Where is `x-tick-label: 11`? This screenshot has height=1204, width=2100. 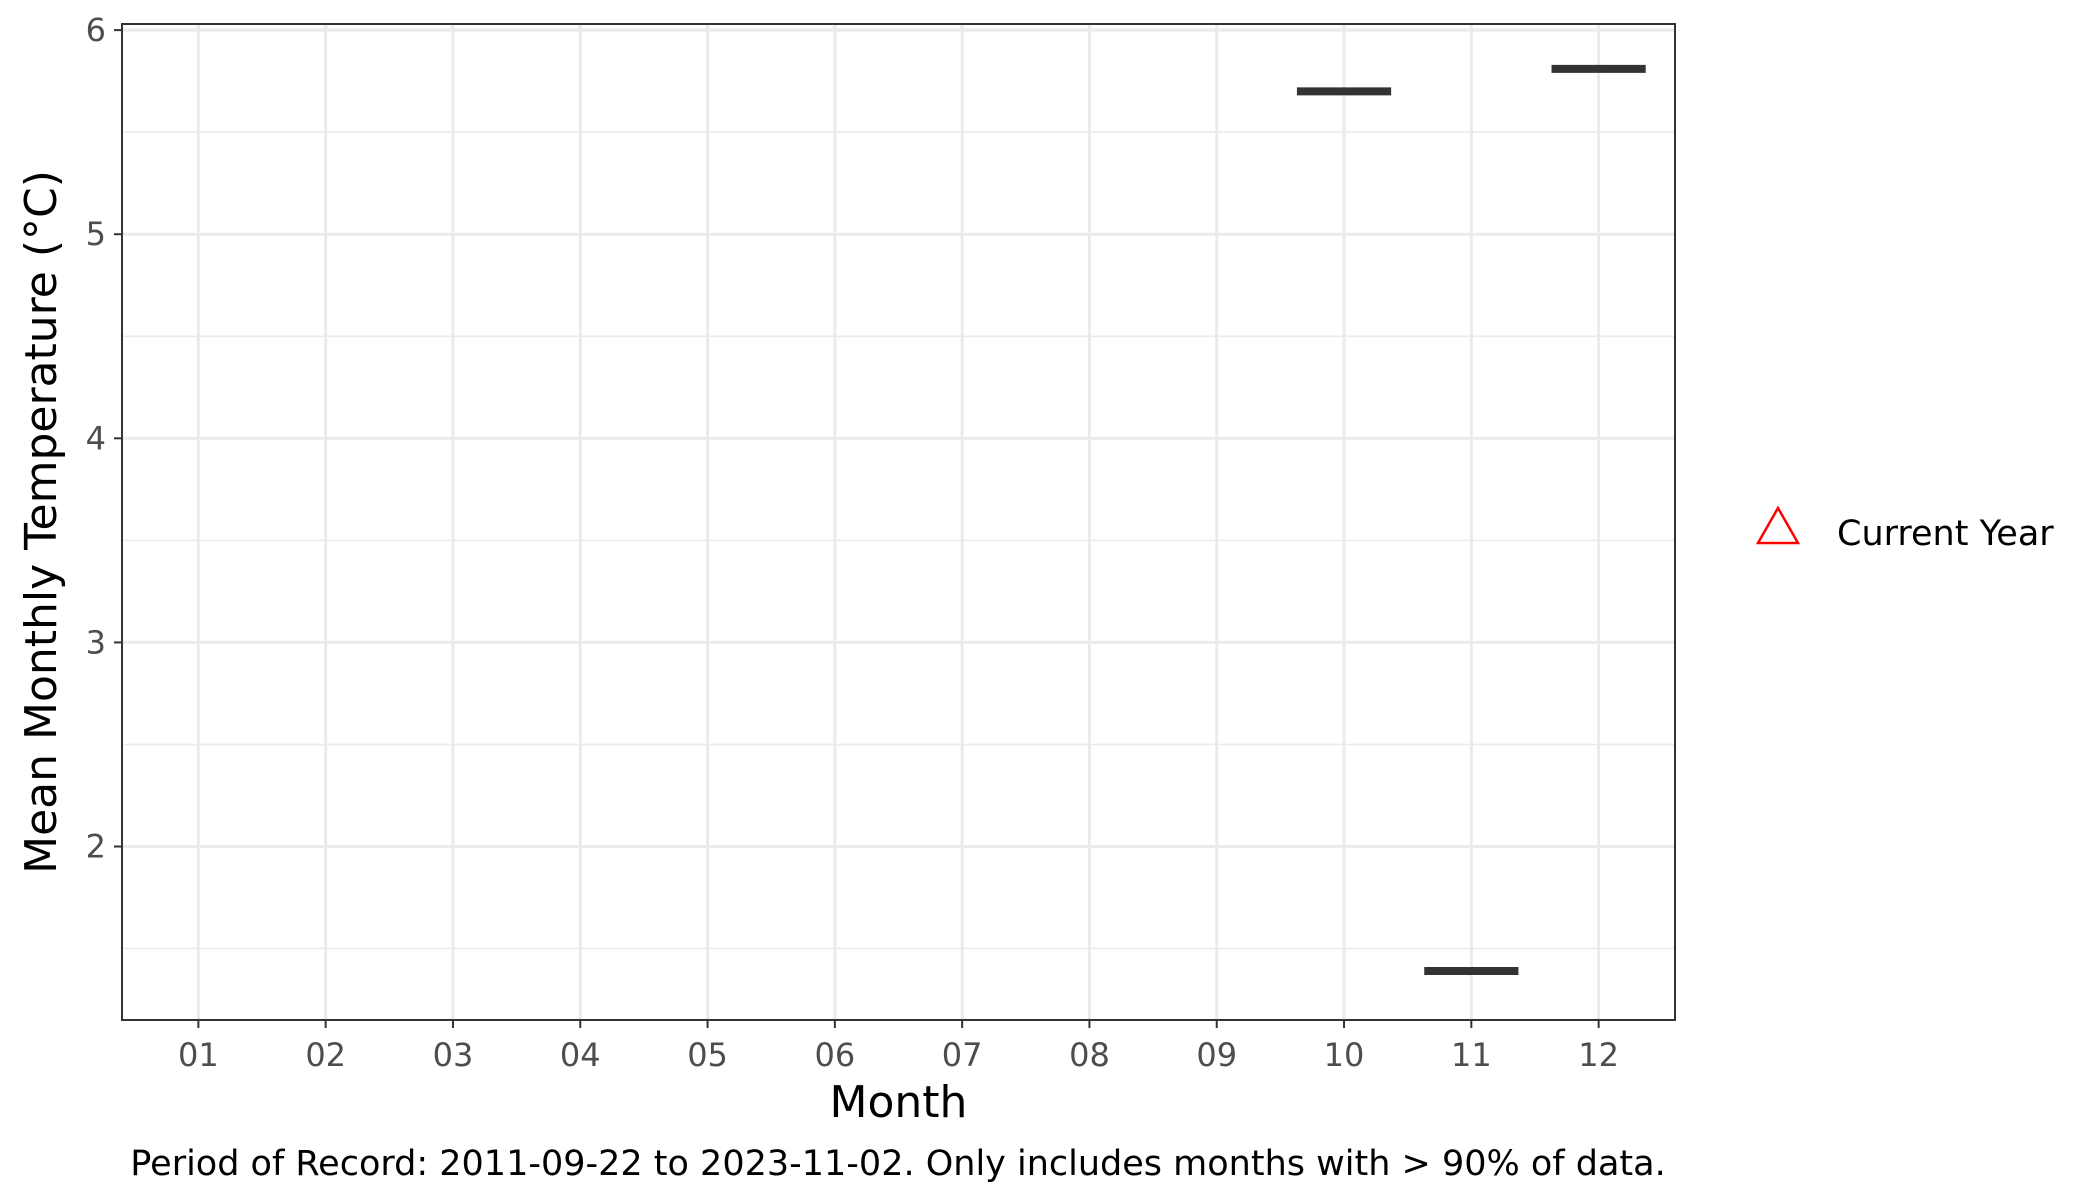 x-tick-label: 11 is located at coordinates (1471, 1055).